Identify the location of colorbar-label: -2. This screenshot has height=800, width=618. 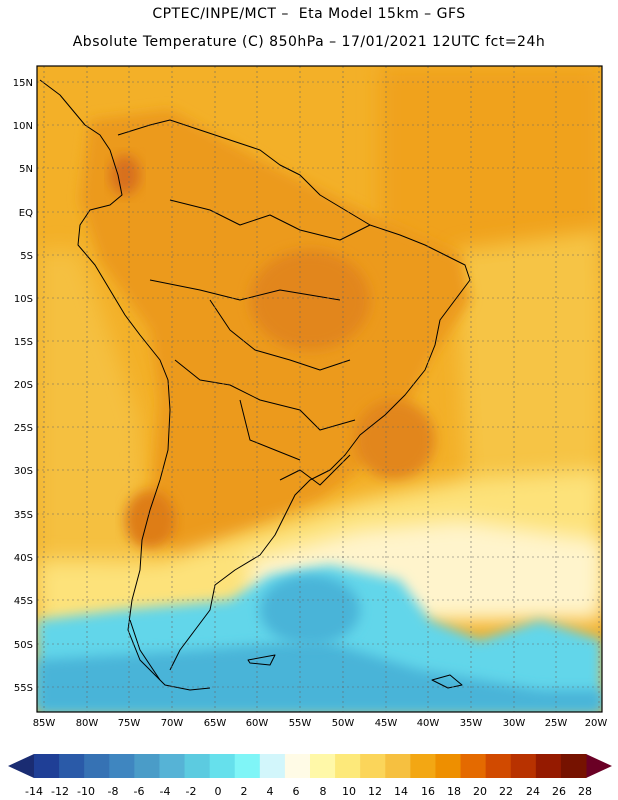
(191, 791).